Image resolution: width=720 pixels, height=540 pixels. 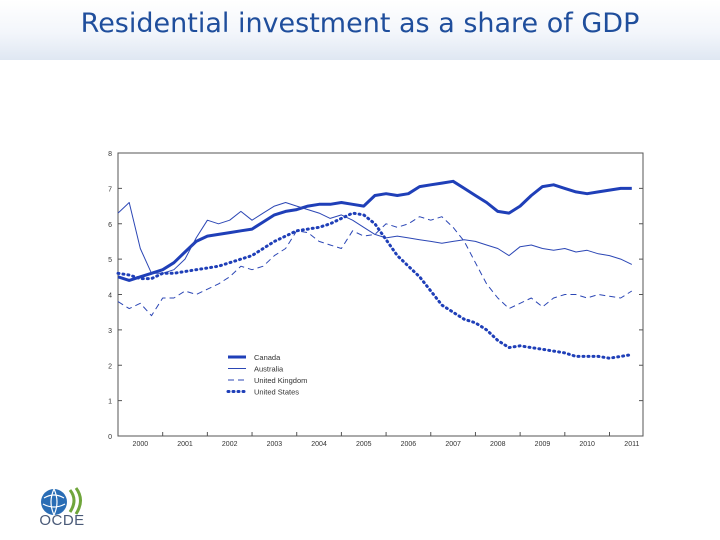 I want to click on y-tick-label: 1, so click(x=110, y=402).